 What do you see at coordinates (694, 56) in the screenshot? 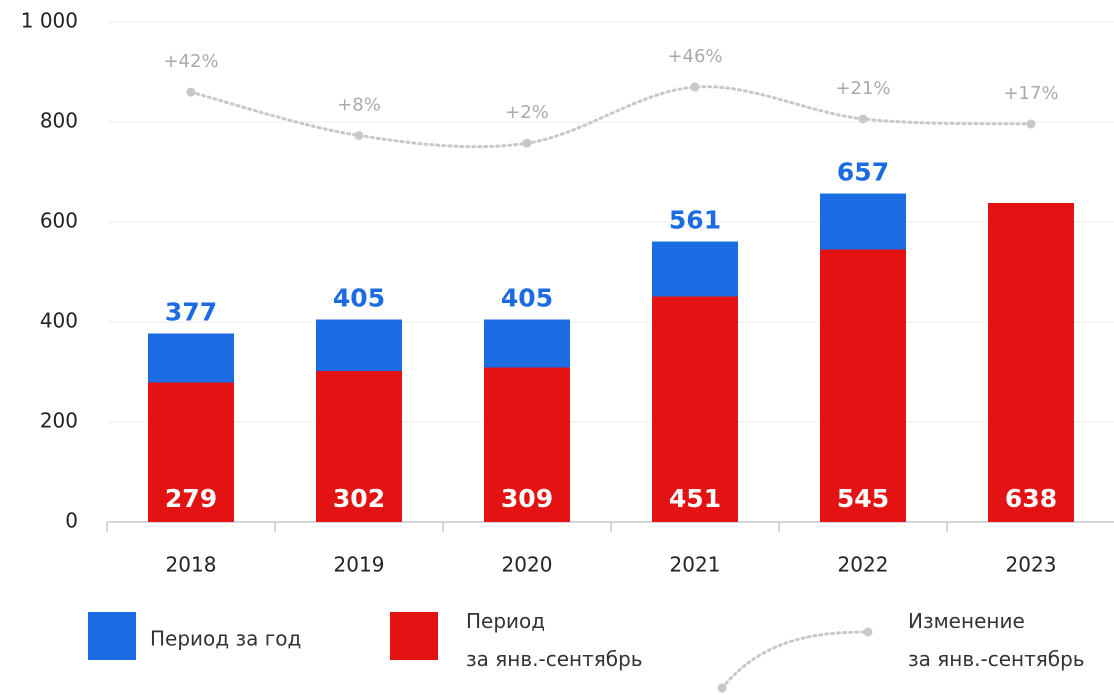
I see `change-label: +46%` at bounding box center [694, 56].